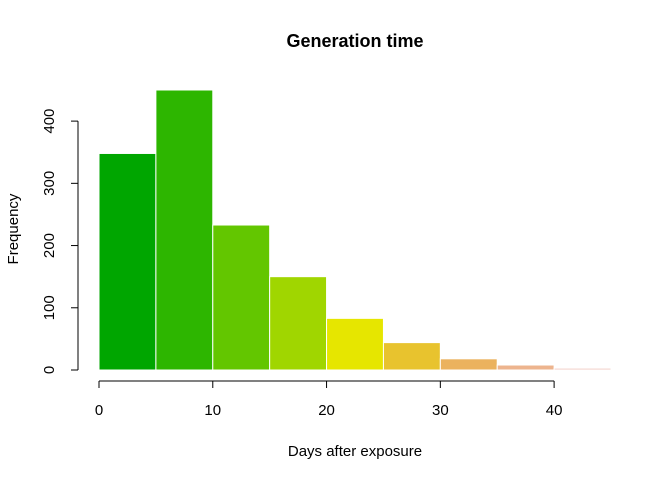 The height and width of the screenshot is (480, 672). I want to click on x-tick-label: 30, so click(440, 410).